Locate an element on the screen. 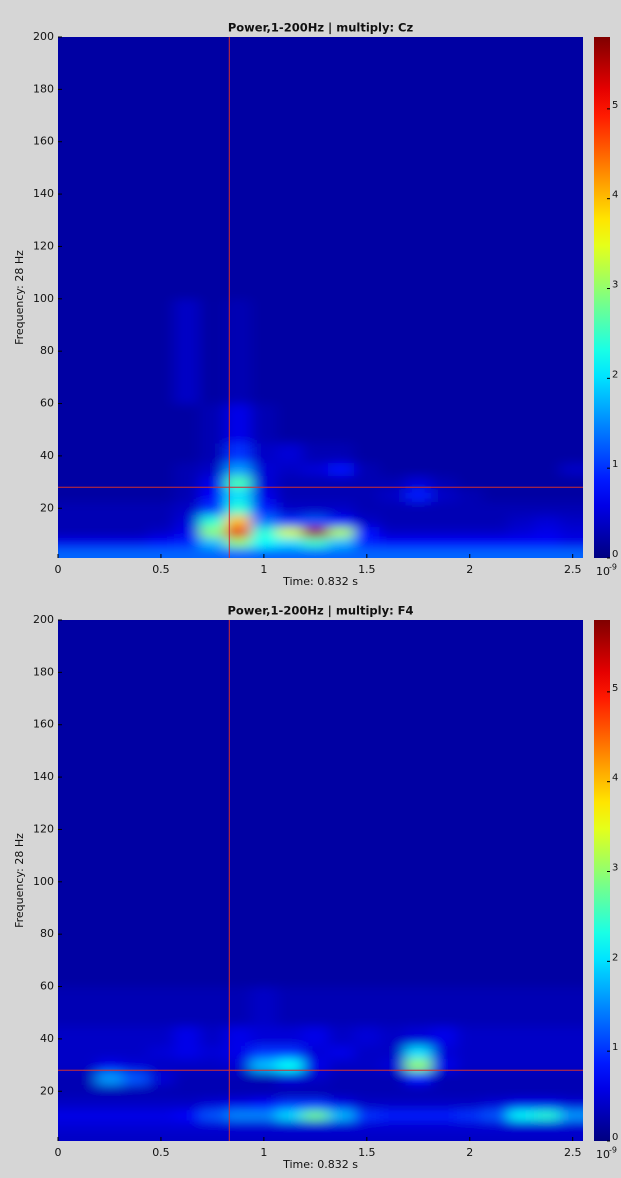 The width and height of the screenshot is (621, 1178). colorbar-tick-label: 3 is located at coordinates (615, 285).